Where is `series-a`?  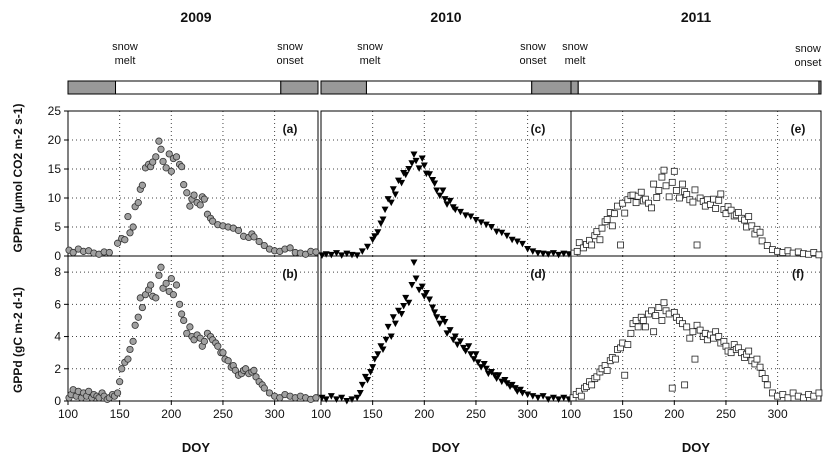
series-a is located at coordinates (192, 197).